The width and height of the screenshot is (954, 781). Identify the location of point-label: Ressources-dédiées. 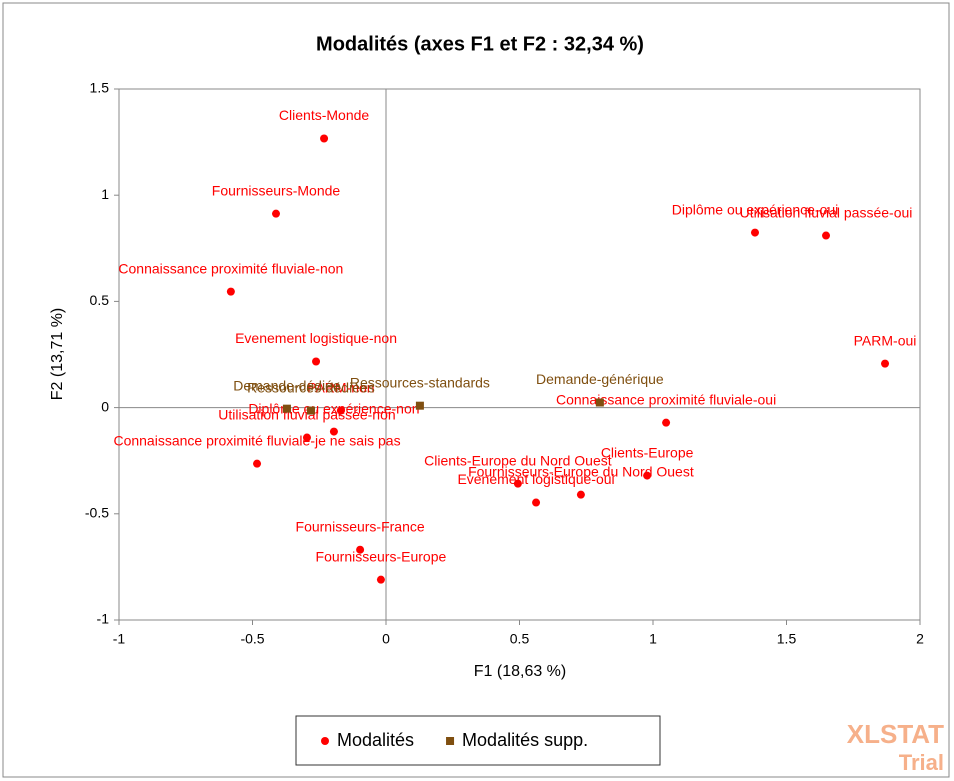
(311, 387).